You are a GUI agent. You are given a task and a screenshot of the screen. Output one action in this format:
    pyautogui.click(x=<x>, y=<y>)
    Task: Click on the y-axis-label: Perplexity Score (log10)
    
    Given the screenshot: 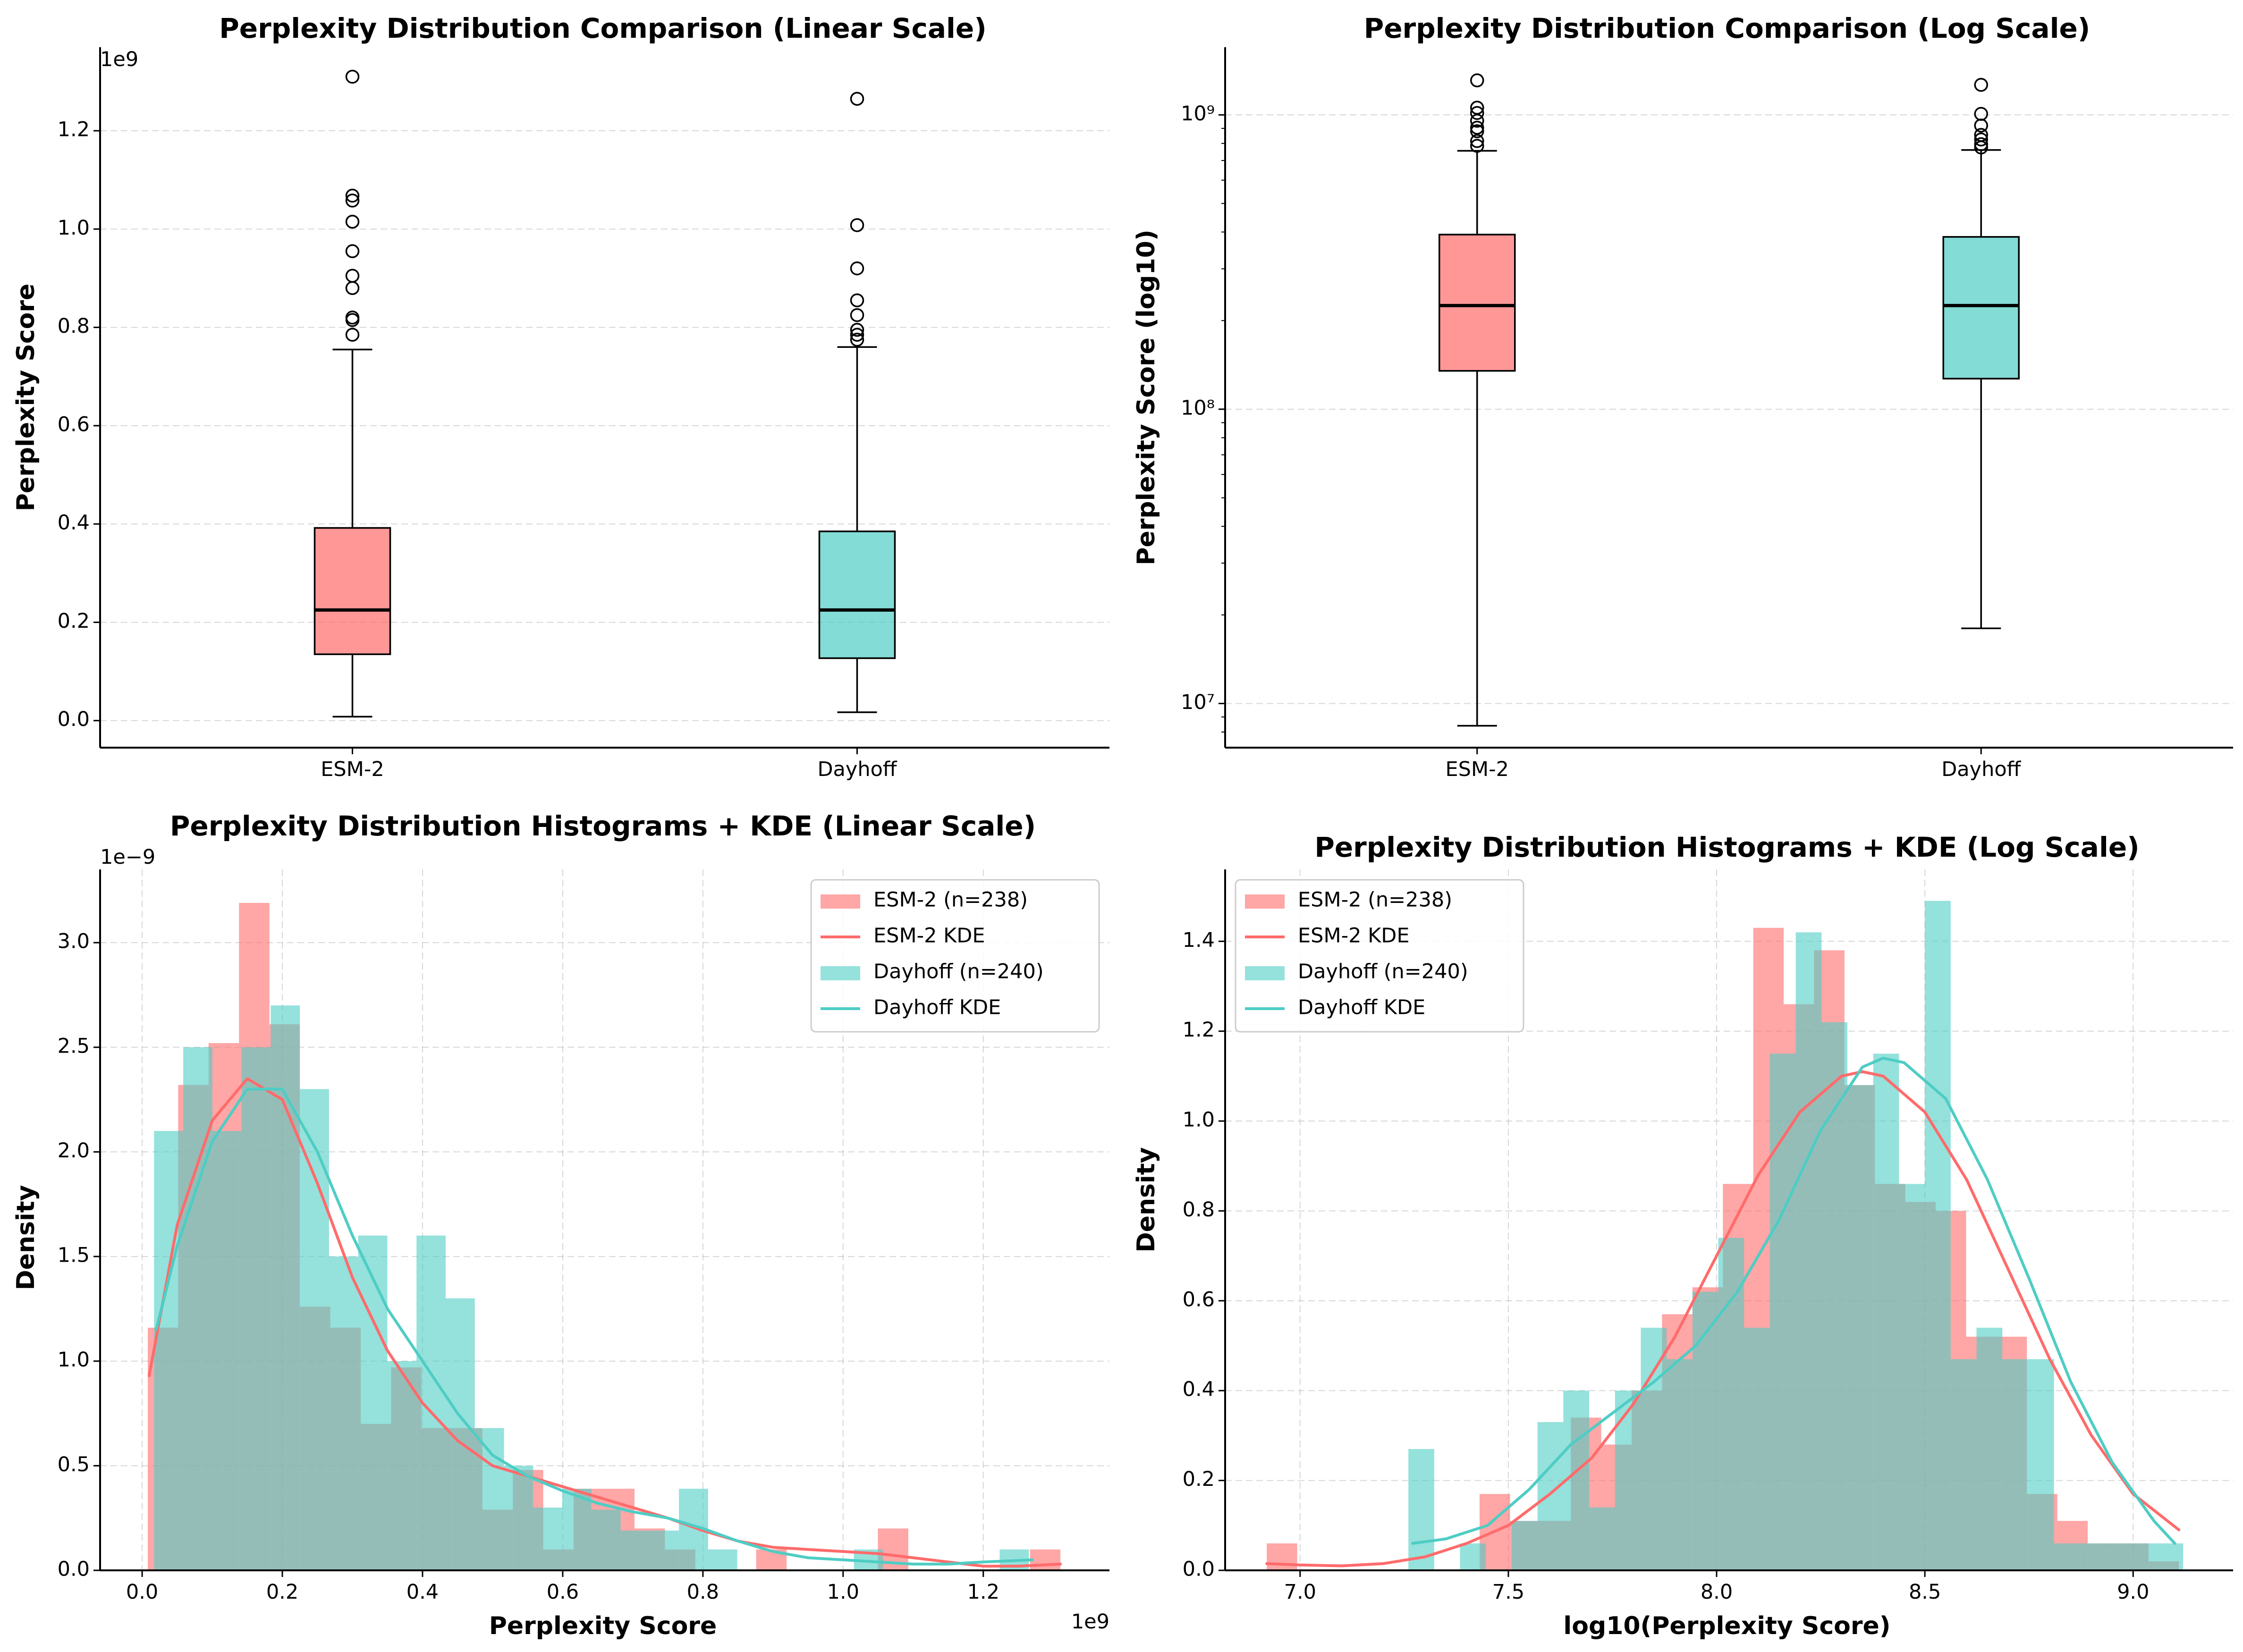 What is the action you would take?
    pyautogui.click(x=1146, y=397)
    